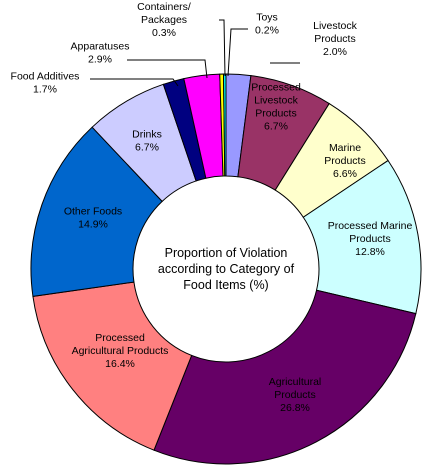 This screenshot has width=435, height=469. What do you see at coordinates (267, 24) in the screenshot?
I see `label-toys: Toys 0.2%` at bounding box center [267, 24].